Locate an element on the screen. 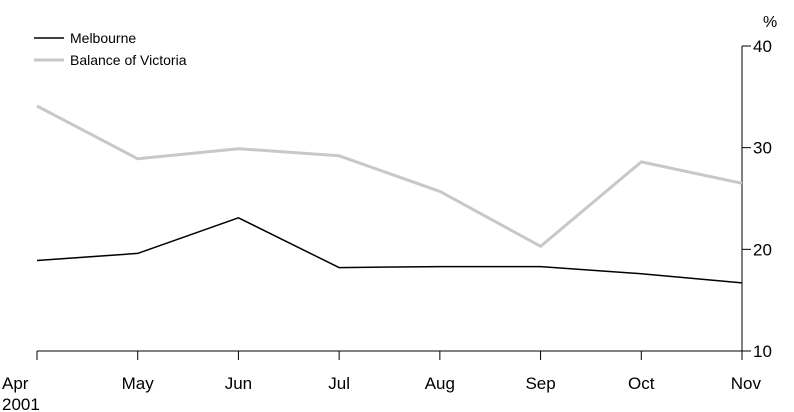  legend: Melbourne Balance of Victoria is located at coordinates (110, 49).